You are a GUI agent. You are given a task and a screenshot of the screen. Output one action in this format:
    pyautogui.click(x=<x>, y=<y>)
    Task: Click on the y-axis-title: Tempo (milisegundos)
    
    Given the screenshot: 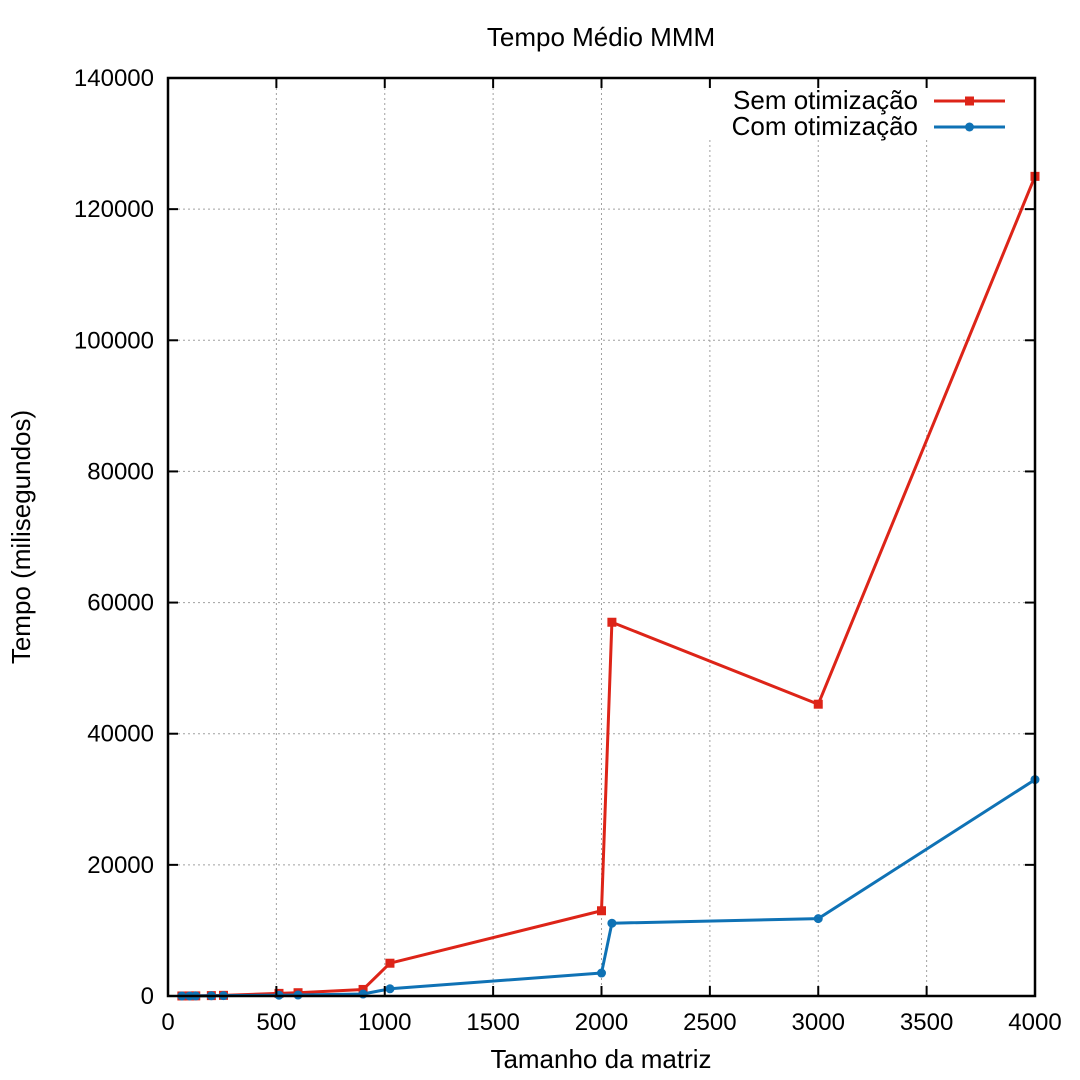 What is the action you would take?
    pyautogui.click(x=21, y=537)
    